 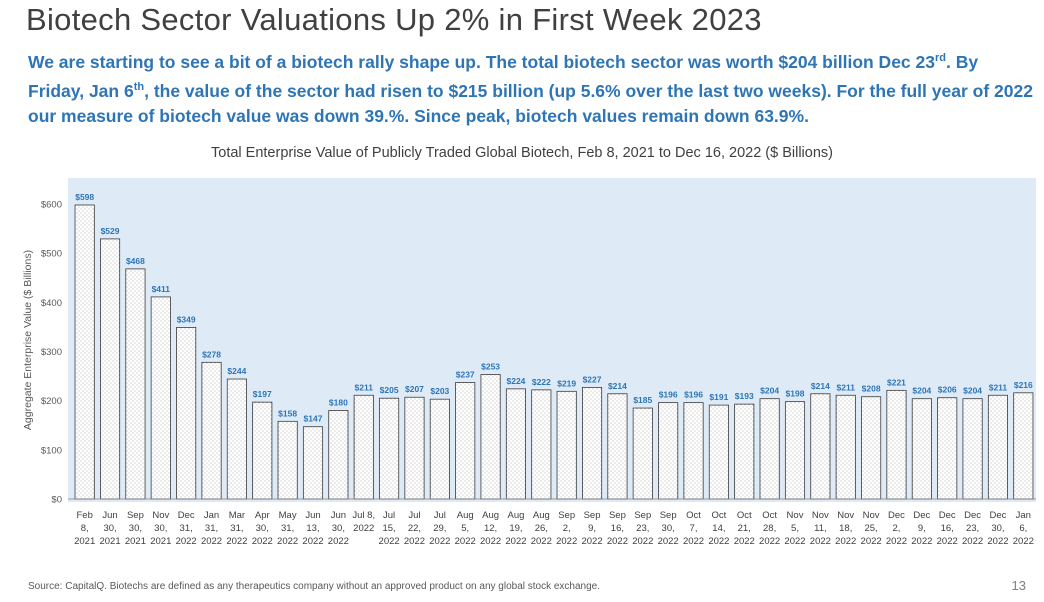 I want to click on x-tick-label: 12,, so click(x=490, y=528).